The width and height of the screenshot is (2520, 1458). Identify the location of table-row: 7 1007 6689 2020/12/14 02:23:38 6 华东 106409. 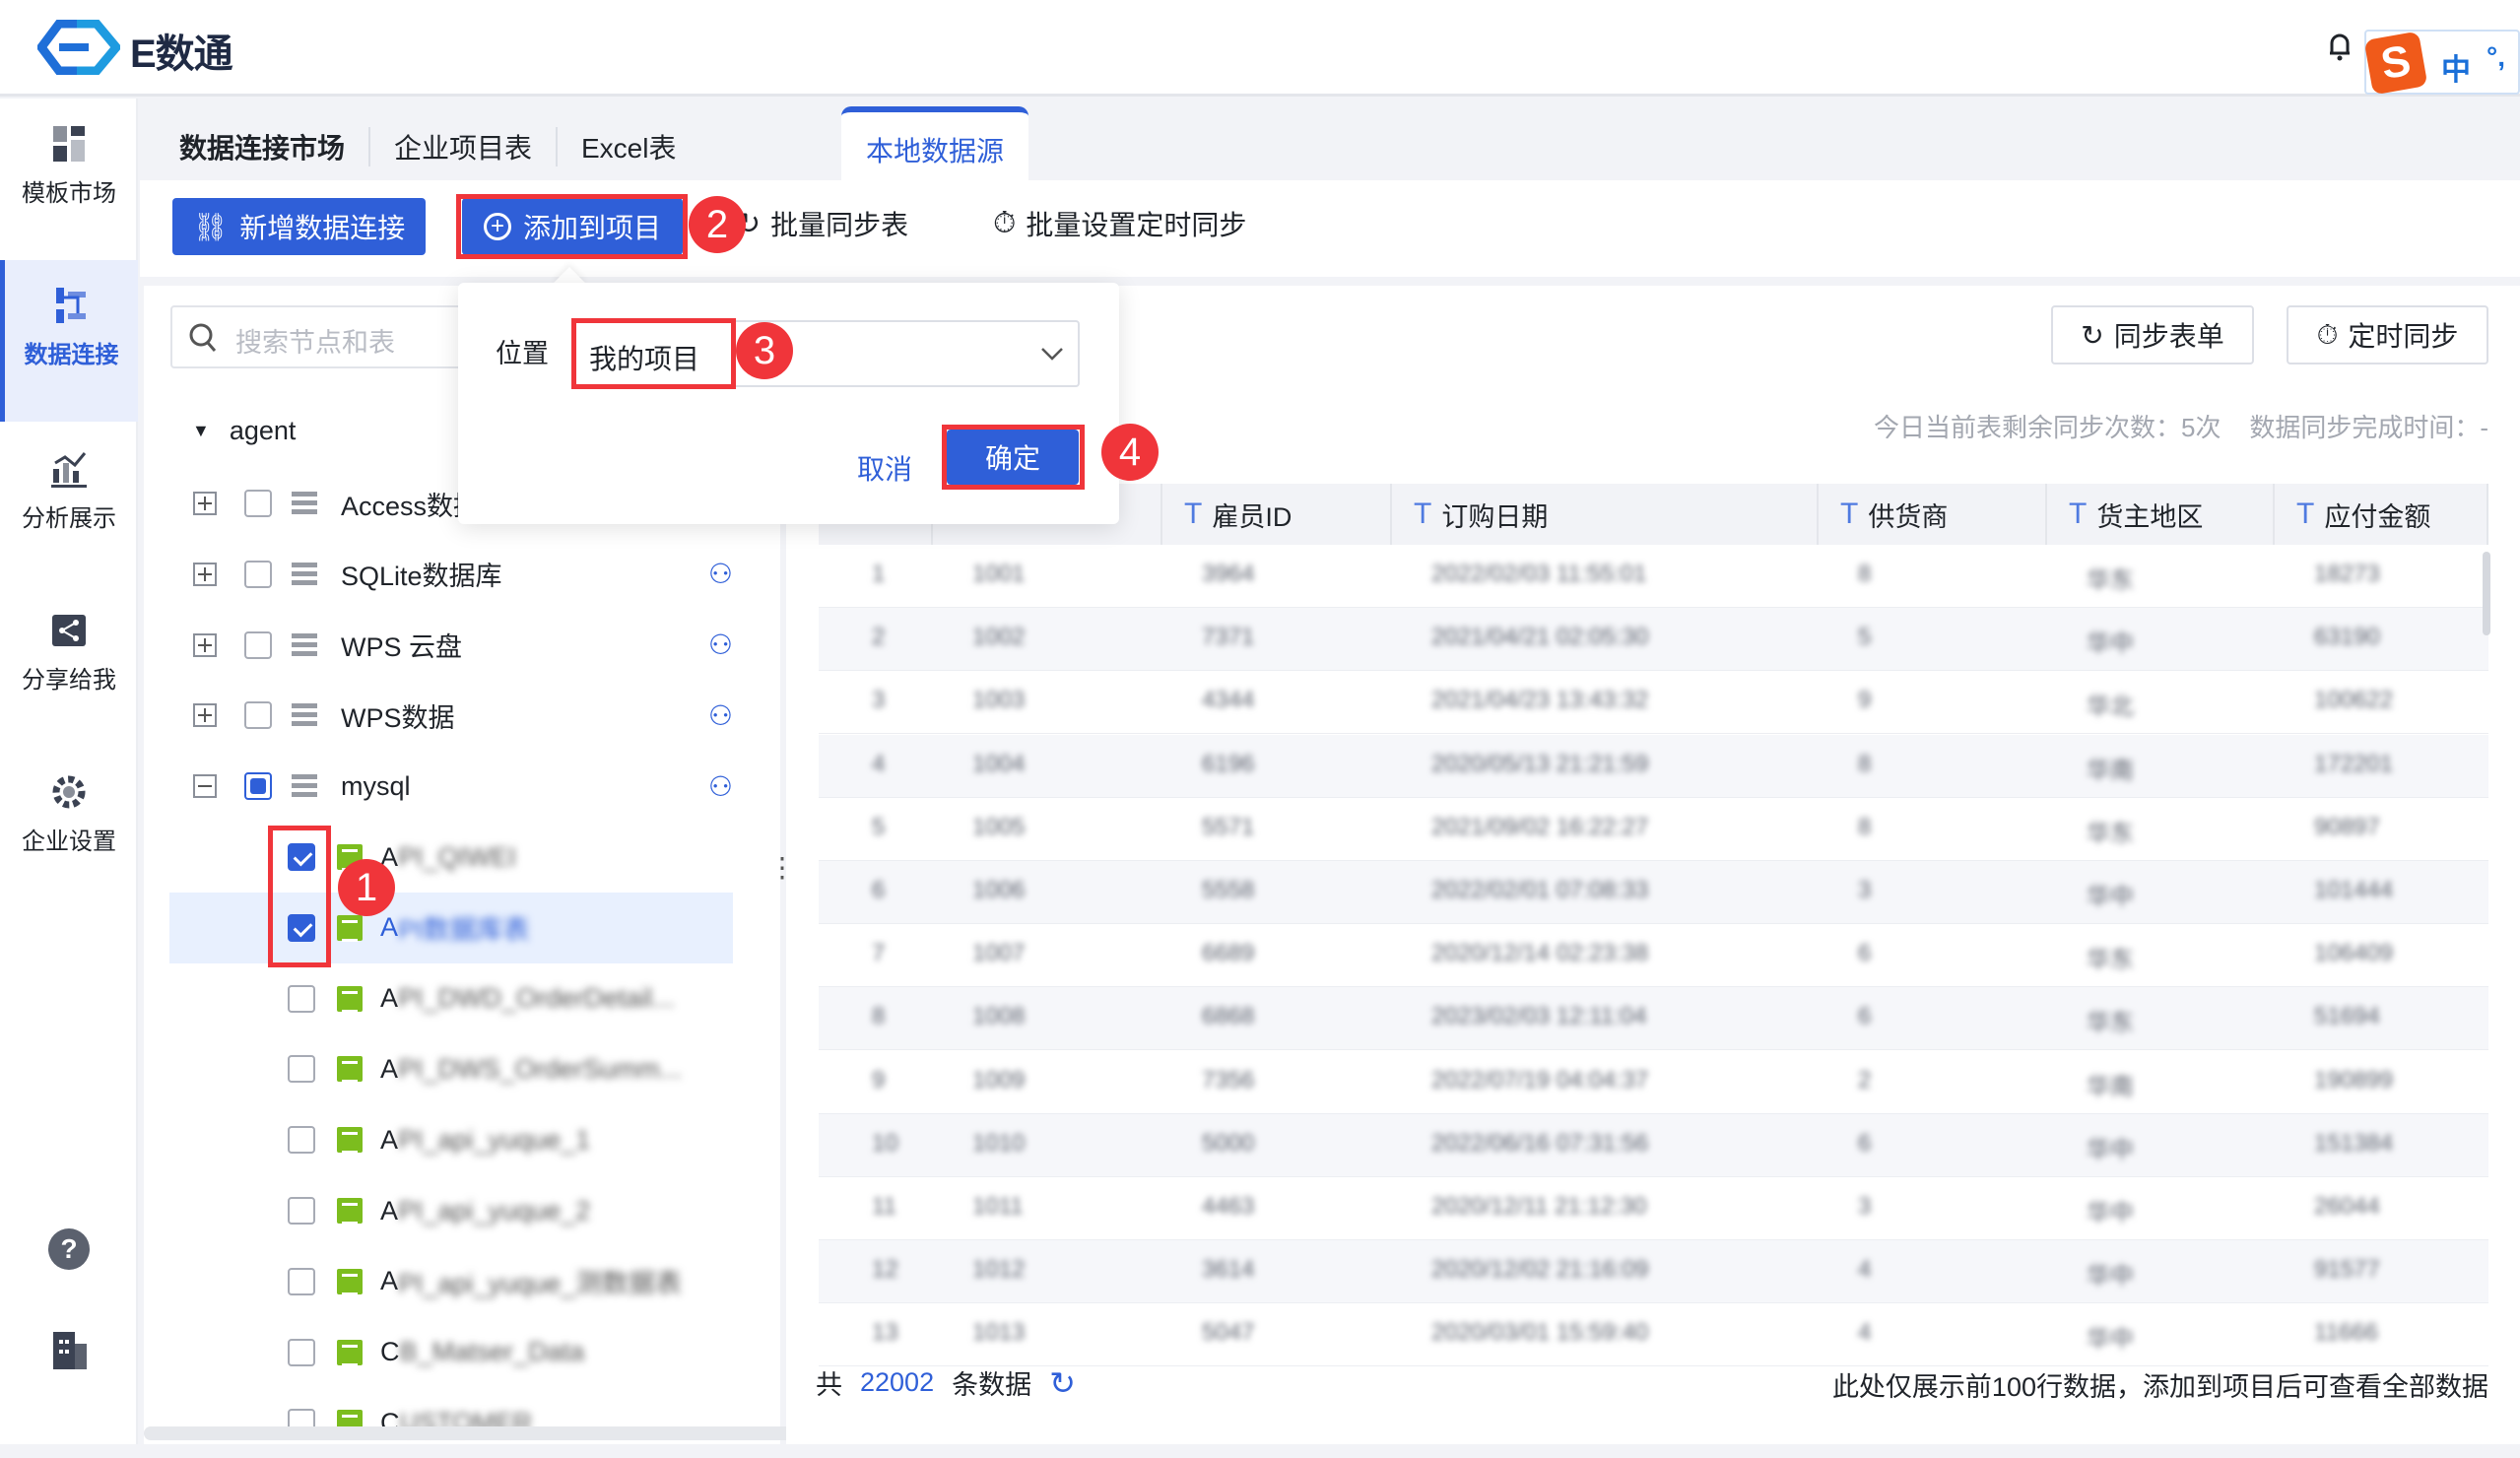
(1653, 956).